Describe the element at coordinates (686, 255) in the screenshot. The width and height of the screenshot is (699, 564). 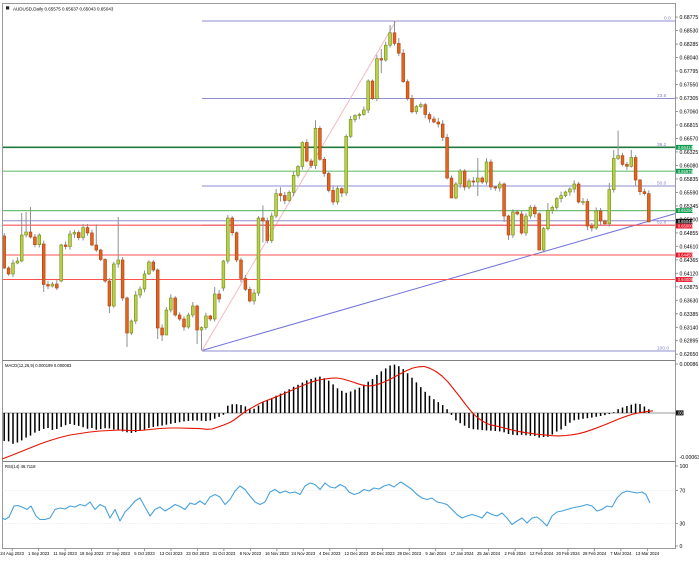
I see `svg-text: 0.64450` at that location.